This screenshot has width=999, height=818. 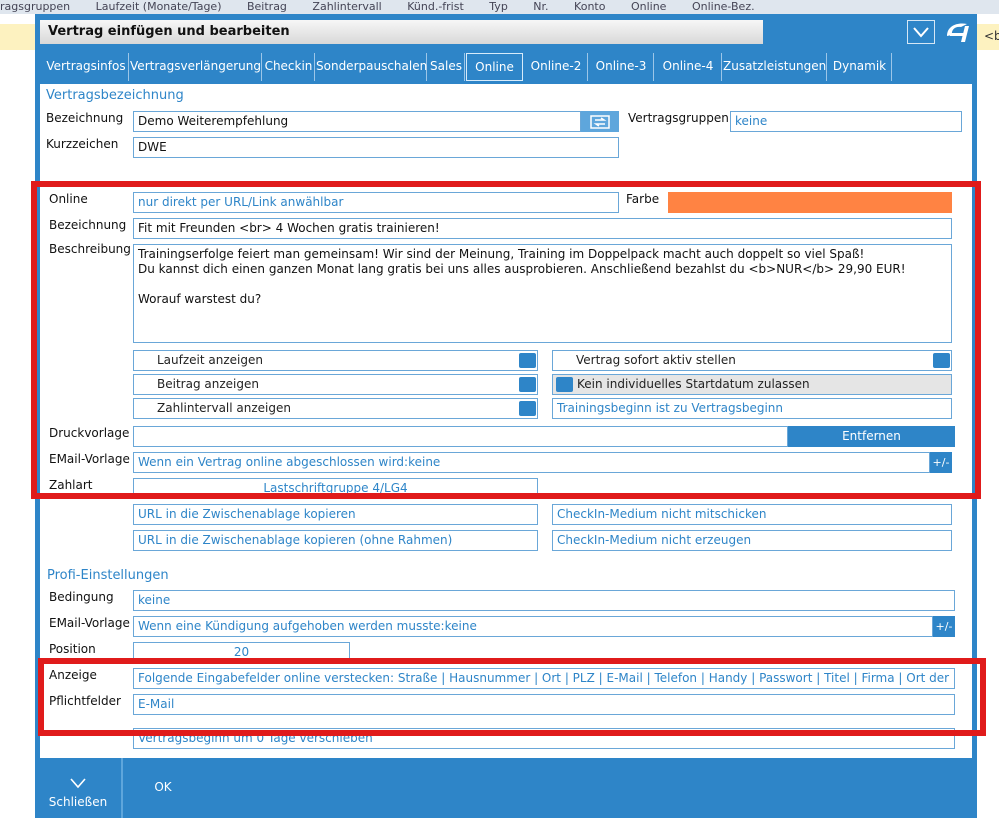 What do you see at coordinates (158, 6) in the screenshot?
I see `bg-col-header: Laufzeit (Monate/Tage)` at bounding box center [158, 6].